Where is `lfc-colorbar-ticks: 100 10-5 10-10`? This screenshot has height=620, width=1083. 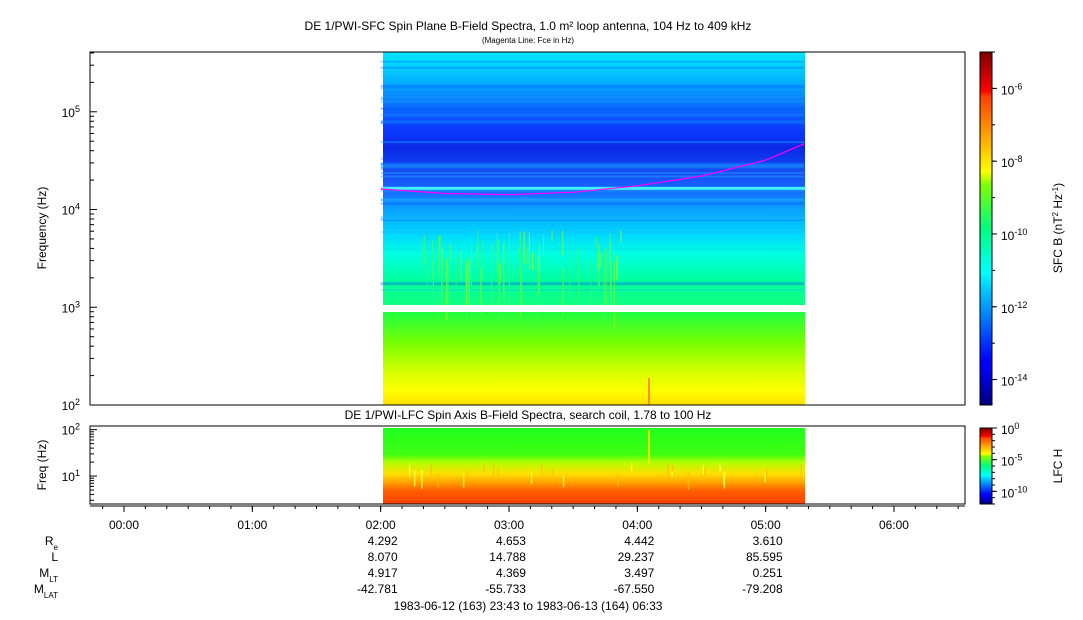
lfc-colorbar-ticks: 100 10-5 10-10 is located at coordinates (1009, 463).